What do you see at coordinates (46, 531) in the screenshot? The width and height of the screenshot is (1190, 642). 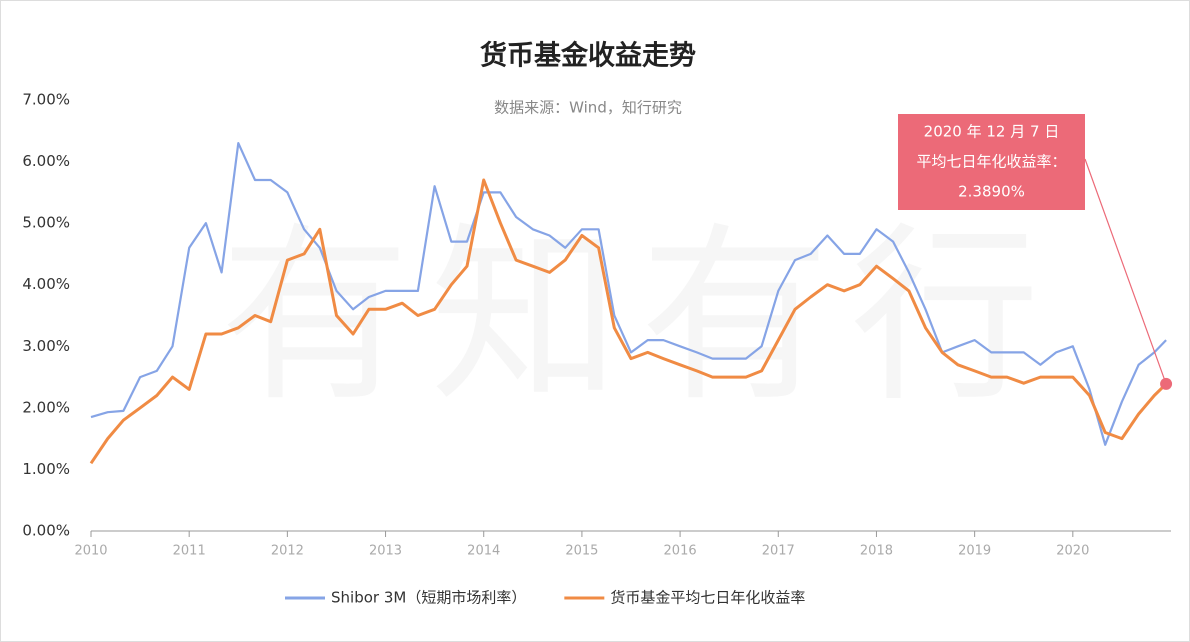 I see `y-tick-label: 0.00%` at bounding box center [46, 531].